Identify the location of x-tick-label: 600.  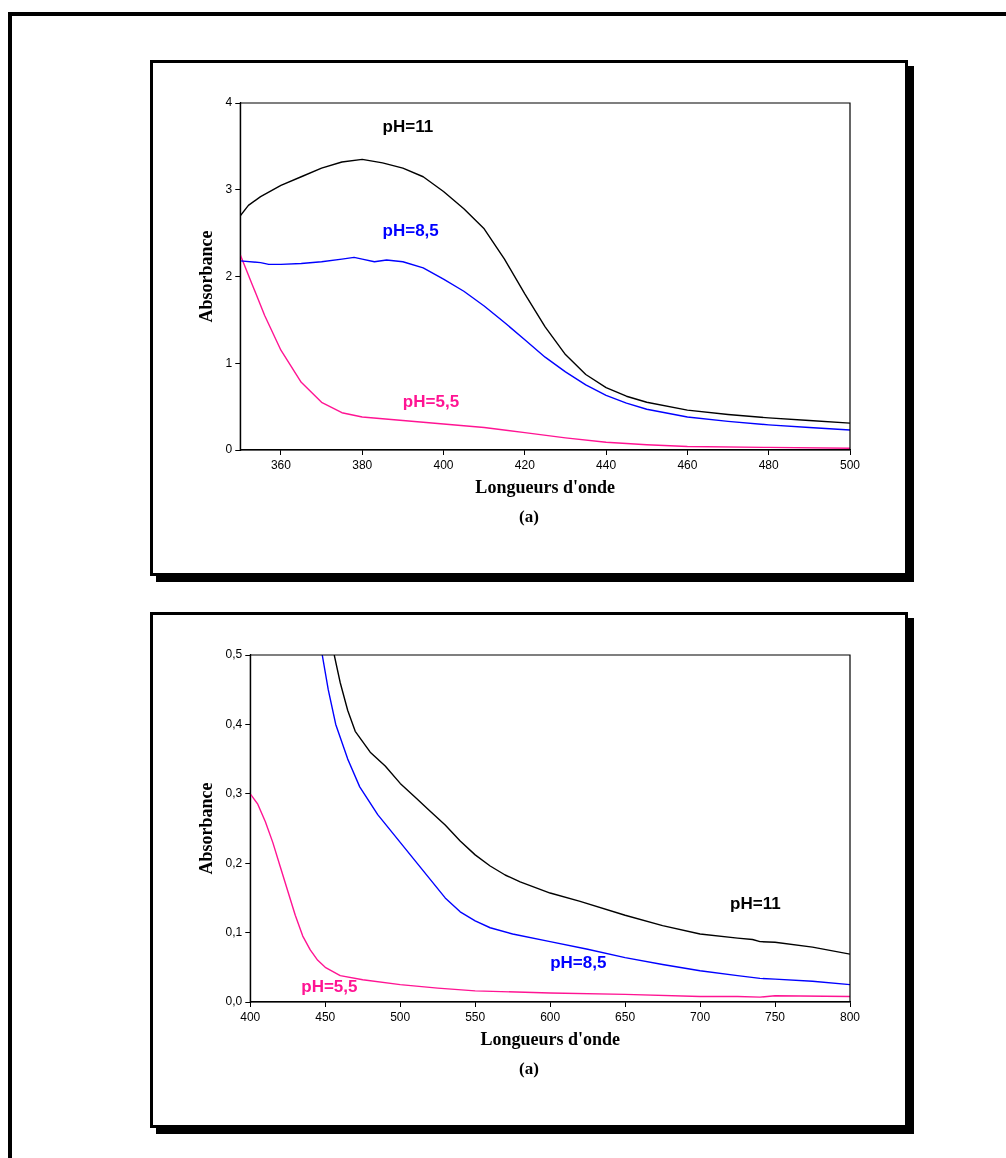
(550, 1016).